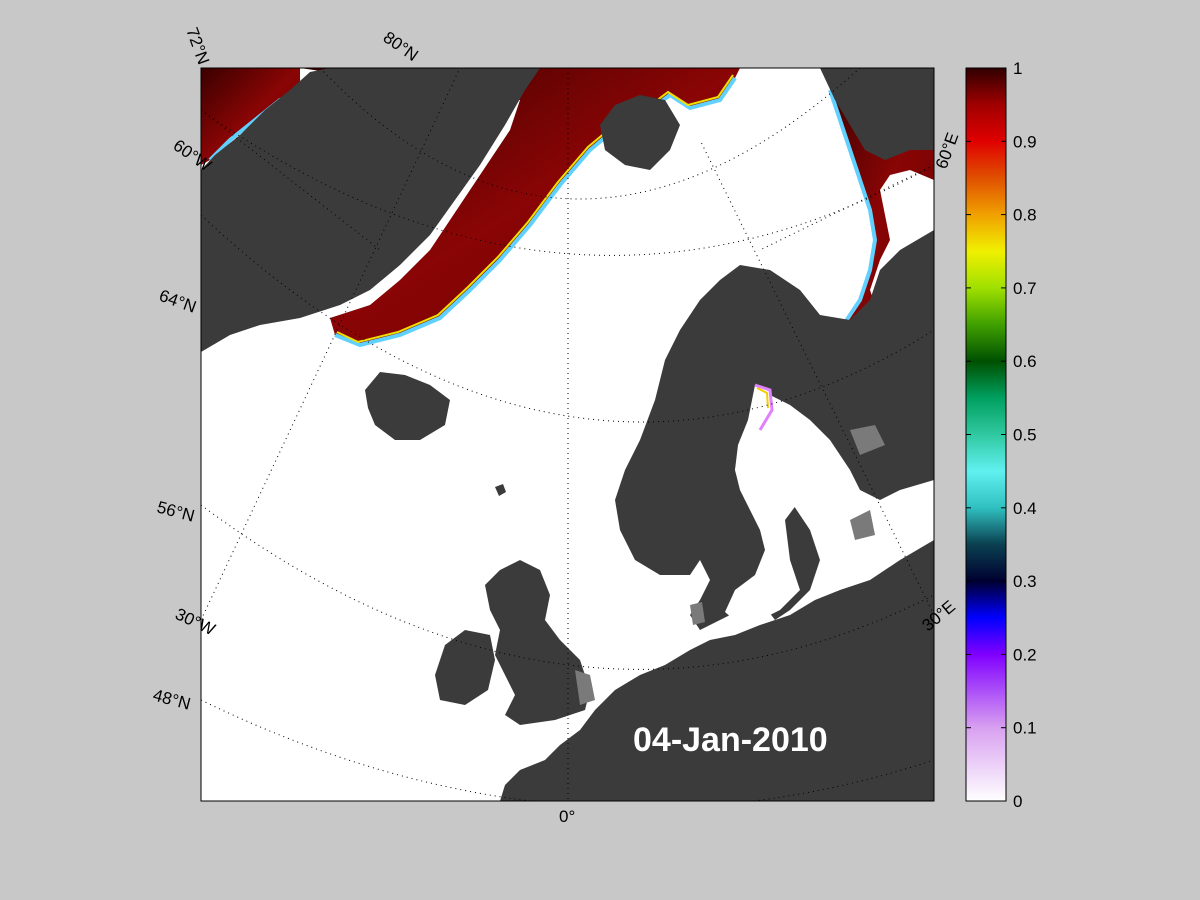 Image resolution: width=1200 pixels, height=900 pixels. Describe the element at coordinates (178, 301) in the screenshot. I see `label-lat-64: 64°N` at that location.